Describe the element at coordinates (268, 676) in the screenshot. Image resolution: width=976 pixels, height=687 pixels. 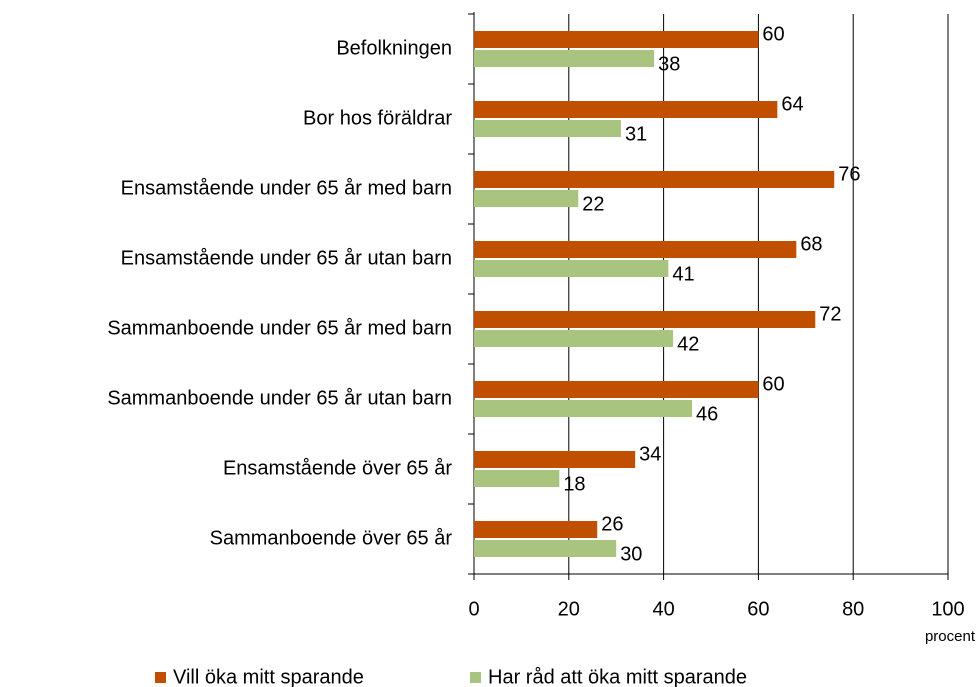
I see `legend-label: Vill öka mitt sparande` at that location.